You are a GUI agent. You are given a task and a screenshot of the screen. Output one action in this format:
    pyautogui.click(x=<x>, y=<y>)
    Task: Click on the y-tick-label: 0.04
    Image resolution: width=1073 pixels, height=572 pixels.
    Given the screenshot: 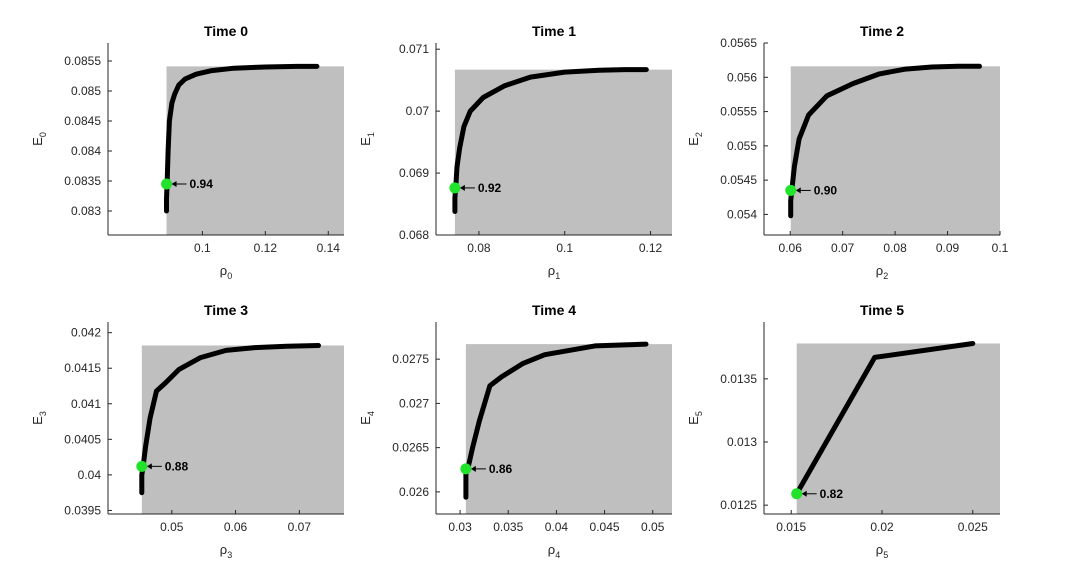 What is the action you would take?
    pyautogui.click(x=90, y=475)
    